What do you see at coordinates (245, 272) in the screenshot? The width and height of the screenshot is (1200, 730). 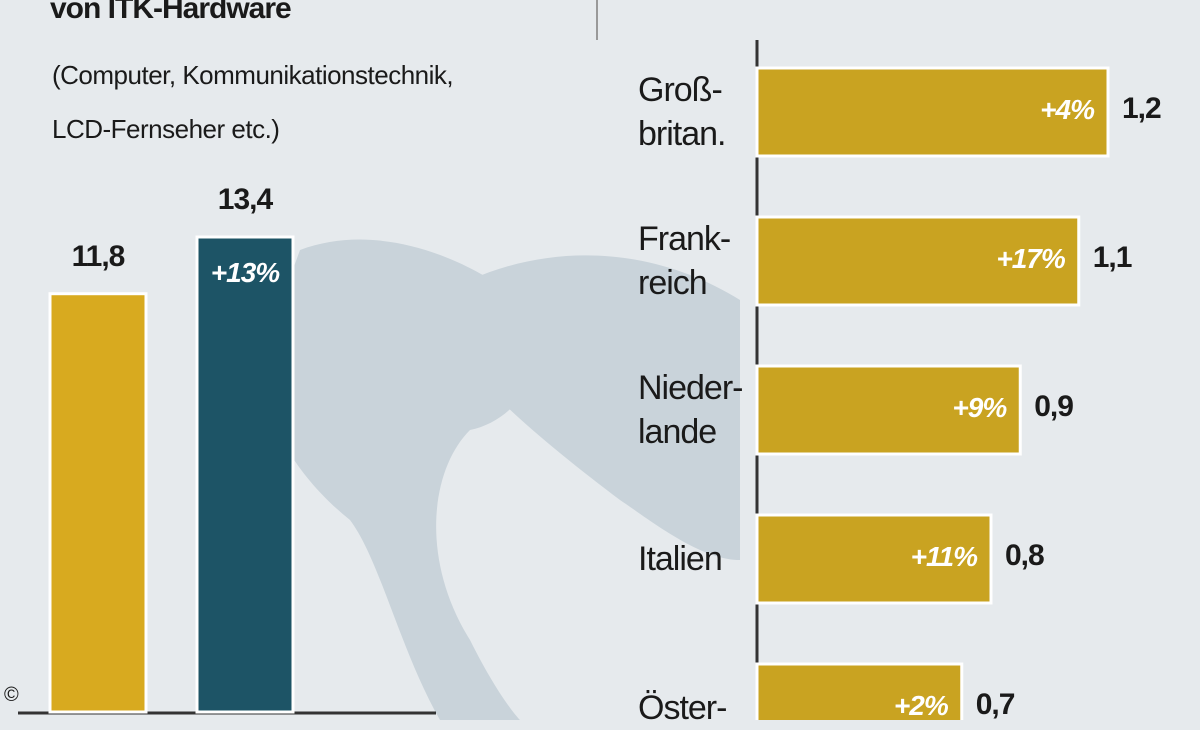 I see `change-label: +13%` at bounding box center [245, 272].